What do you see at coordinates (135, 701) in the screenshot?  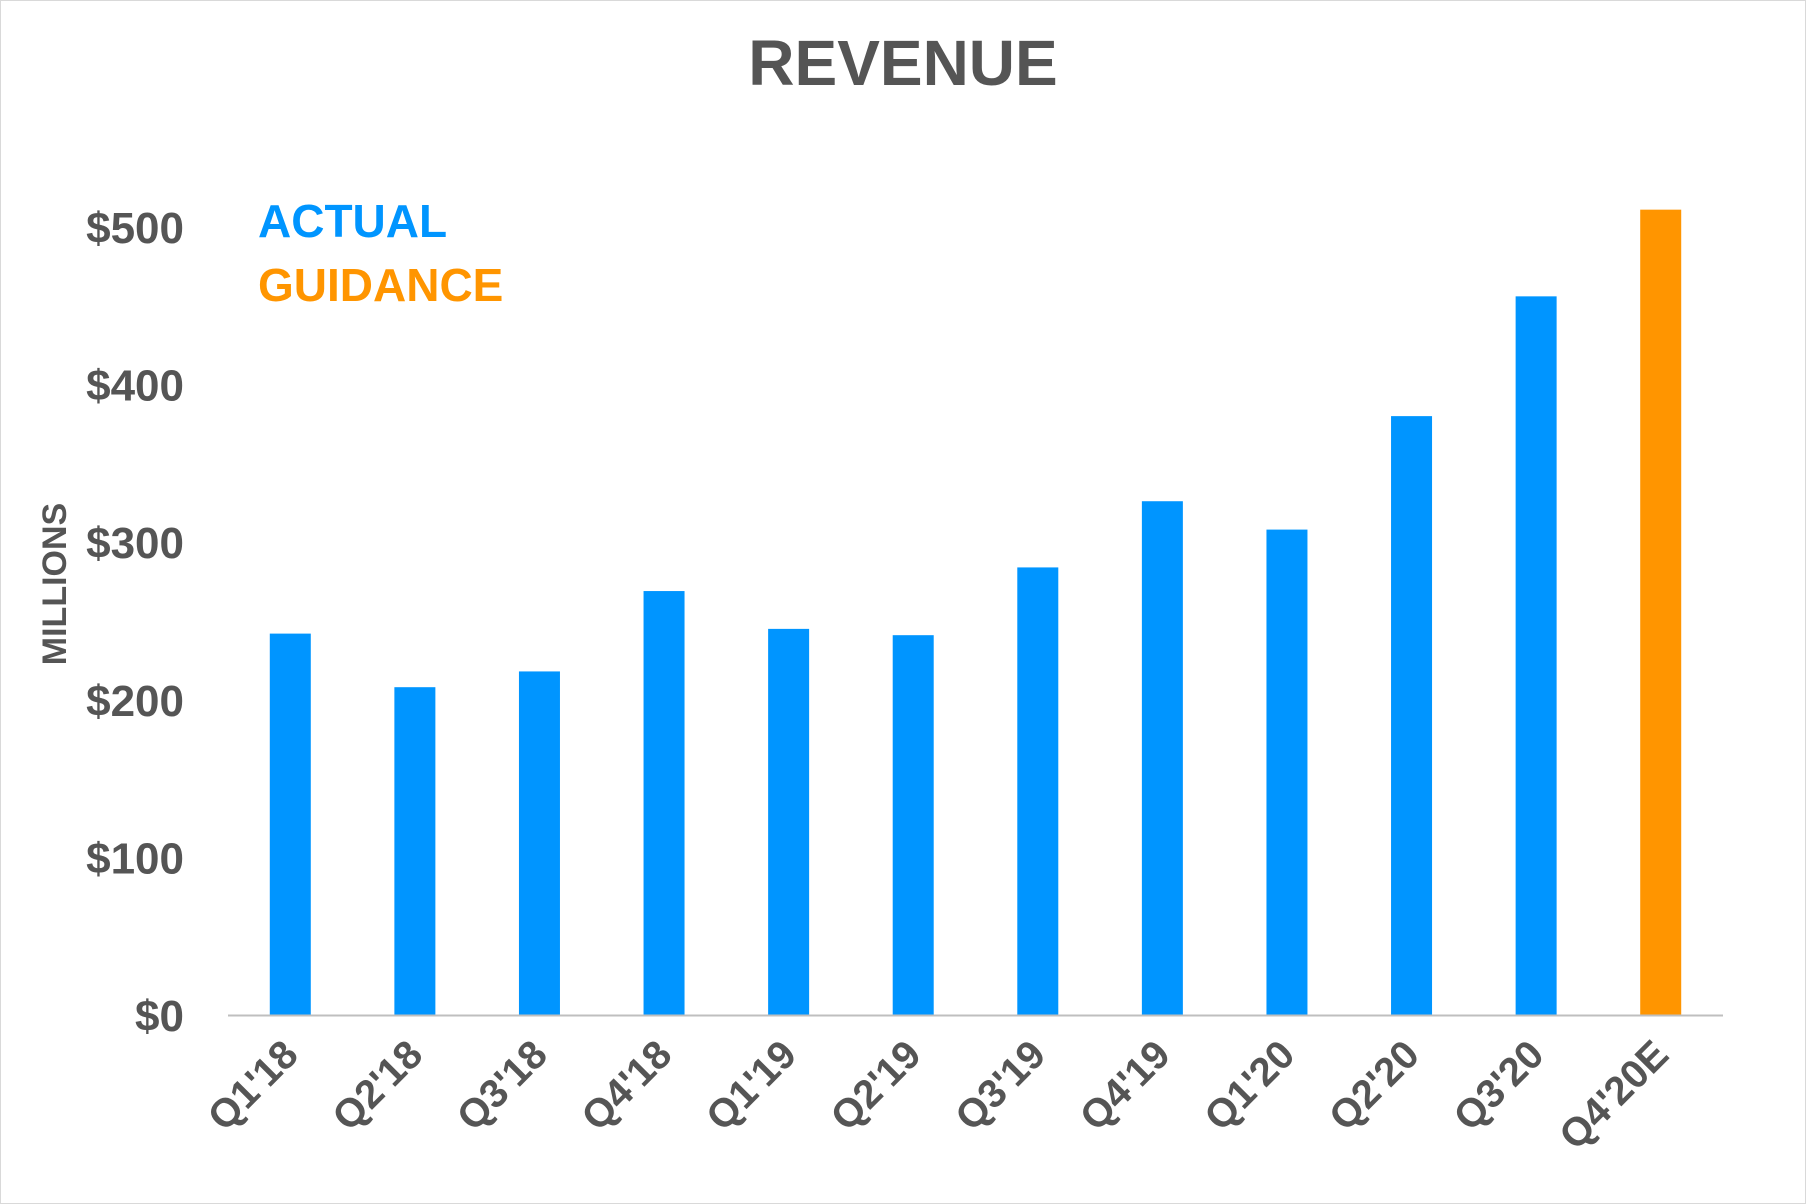 I see `y-tick-label: $200` at bounding box center [135, 701].